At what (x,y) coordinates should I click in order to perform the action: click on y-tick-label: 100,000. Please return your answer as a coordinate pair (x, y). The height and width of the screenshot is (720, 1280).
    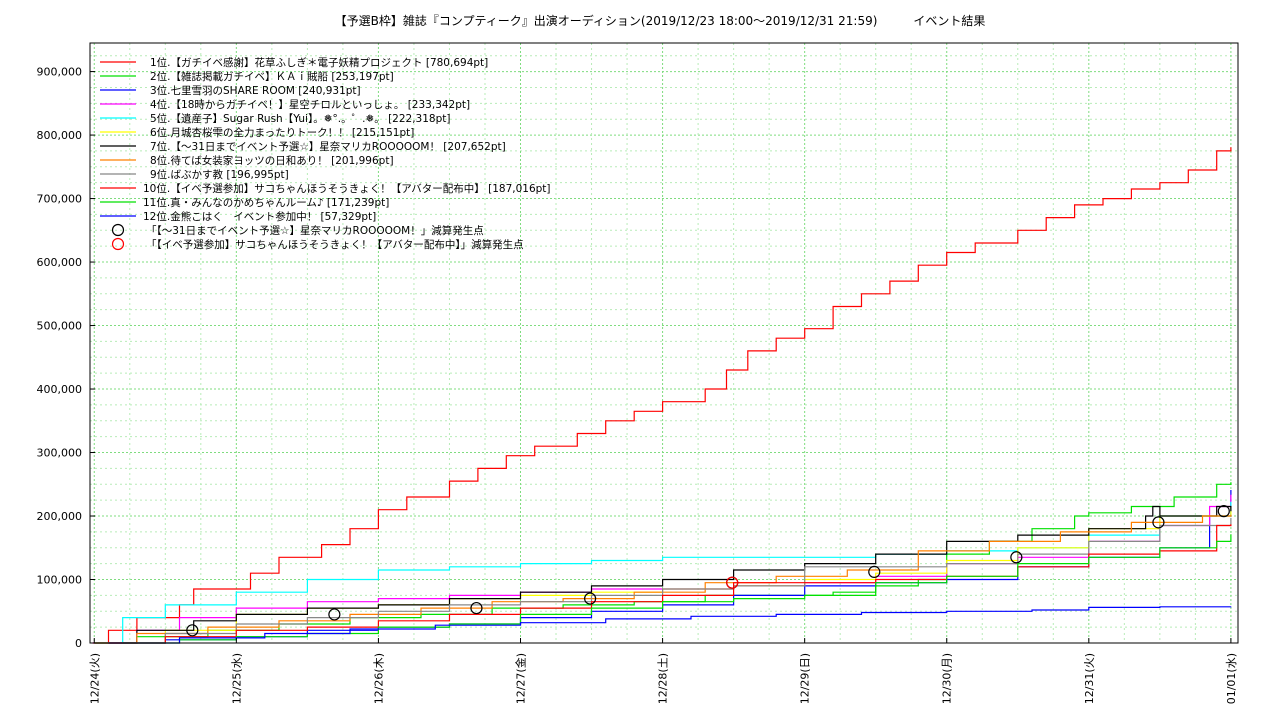
    Looking at the image, I should click on (60, 580).